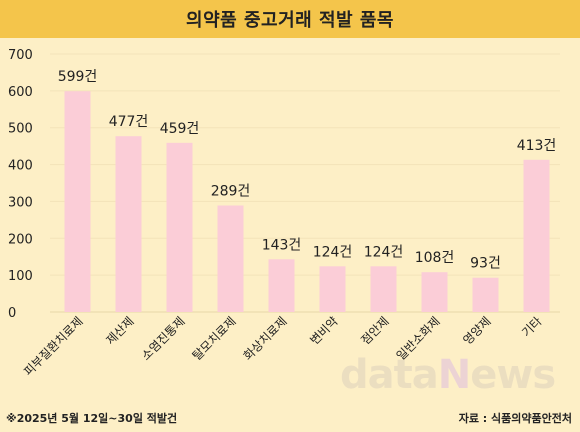 This screenshot has height=432, width=580. Describe the element at coordinates (20, 55) in the screenshot. I see `y-tick-label: 700` at that location.